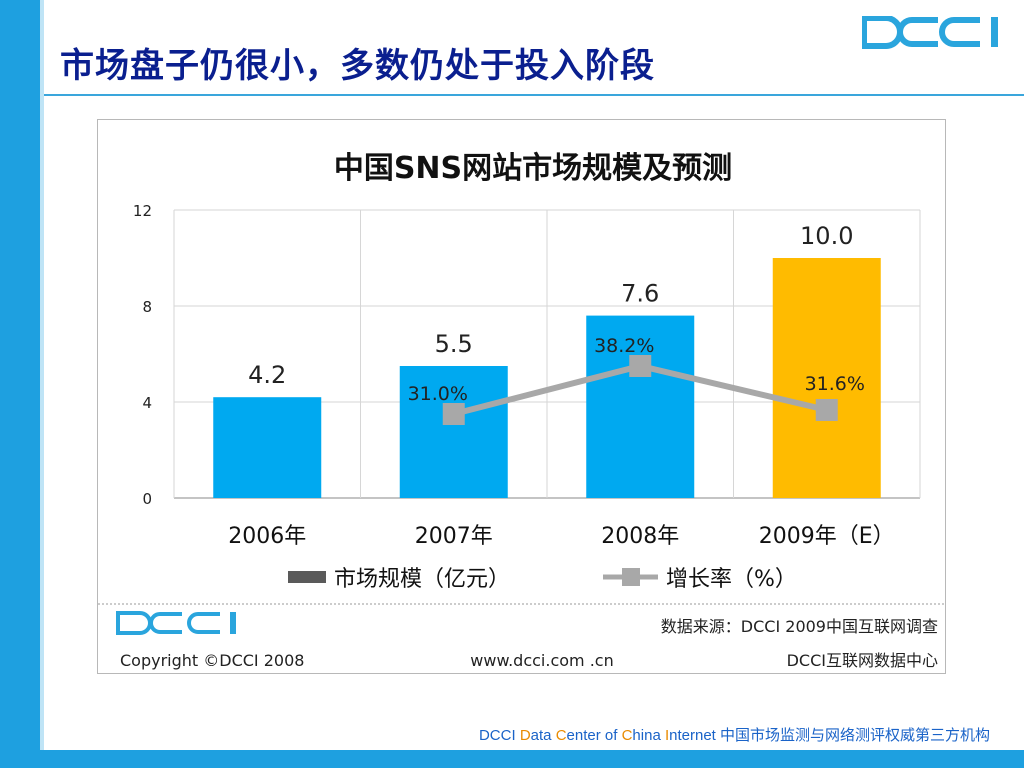  I want to click on left-accent-stripe, so click(42, 384).